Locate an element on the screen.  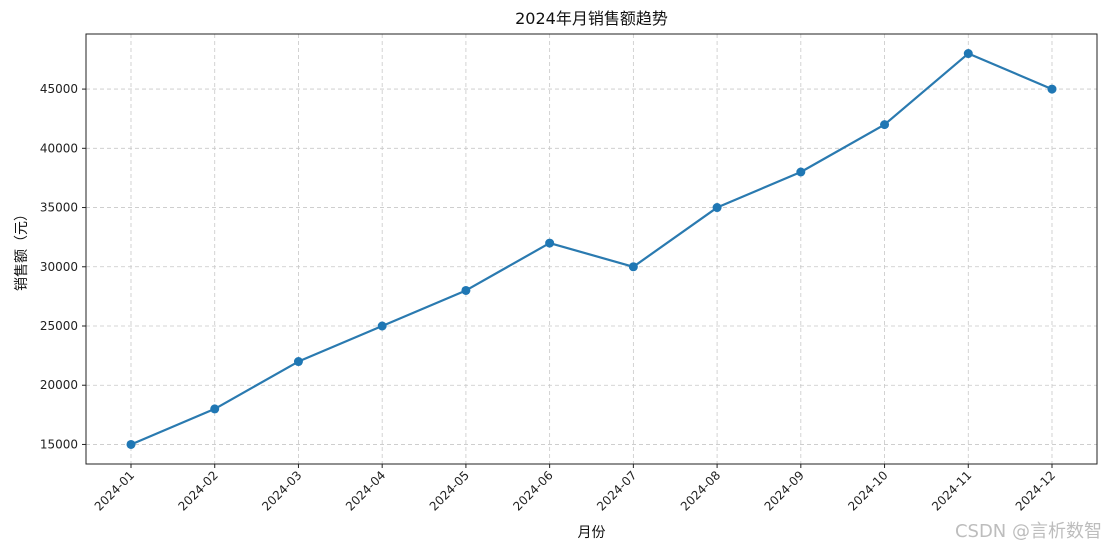
y-tick-label: 40000 is located at coordinates (59, 148).